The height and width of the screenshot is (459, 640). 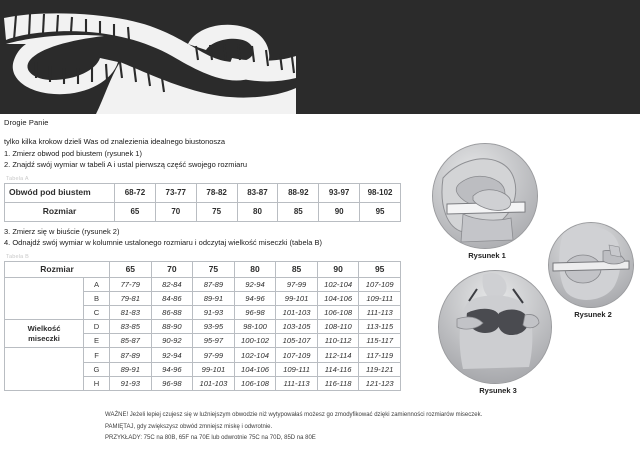 I want to click on table-b-cell-1-1: 84-86, so click(x=172, y=298).